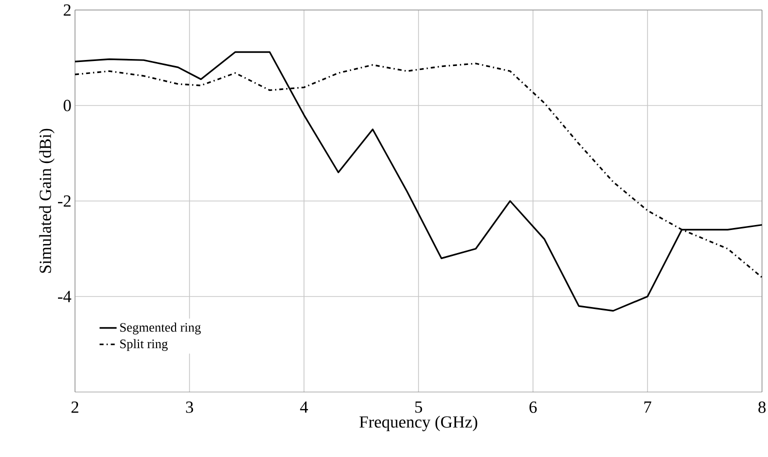  I want to click on x-tick-label: 7, so click(648, 407).